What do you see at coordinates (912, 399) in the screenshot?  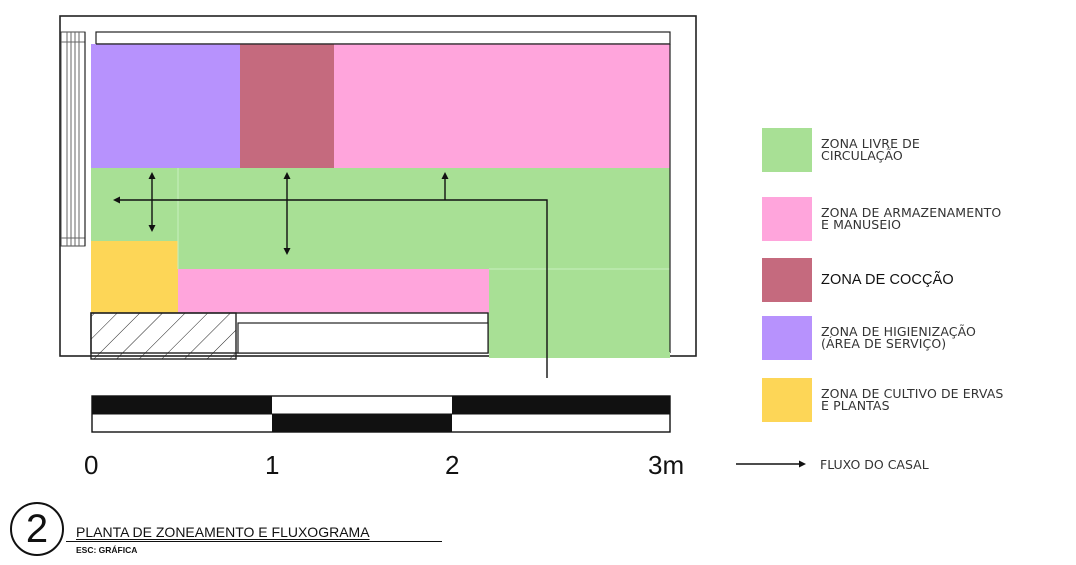 I see `legend-label-herbs: ZONA DE CULTIVO DE ERVAS E PLANTAS` at bounding box center [912, 399].